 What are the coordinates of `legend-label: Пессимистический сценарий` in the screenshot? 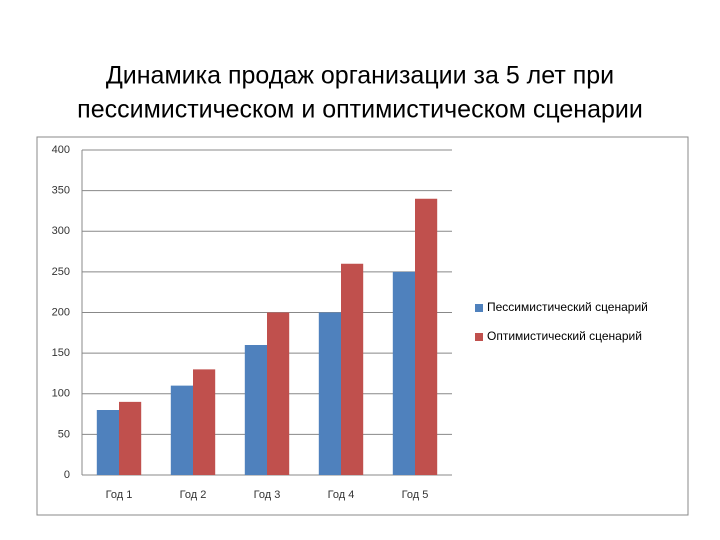 It's located at (567, 307).